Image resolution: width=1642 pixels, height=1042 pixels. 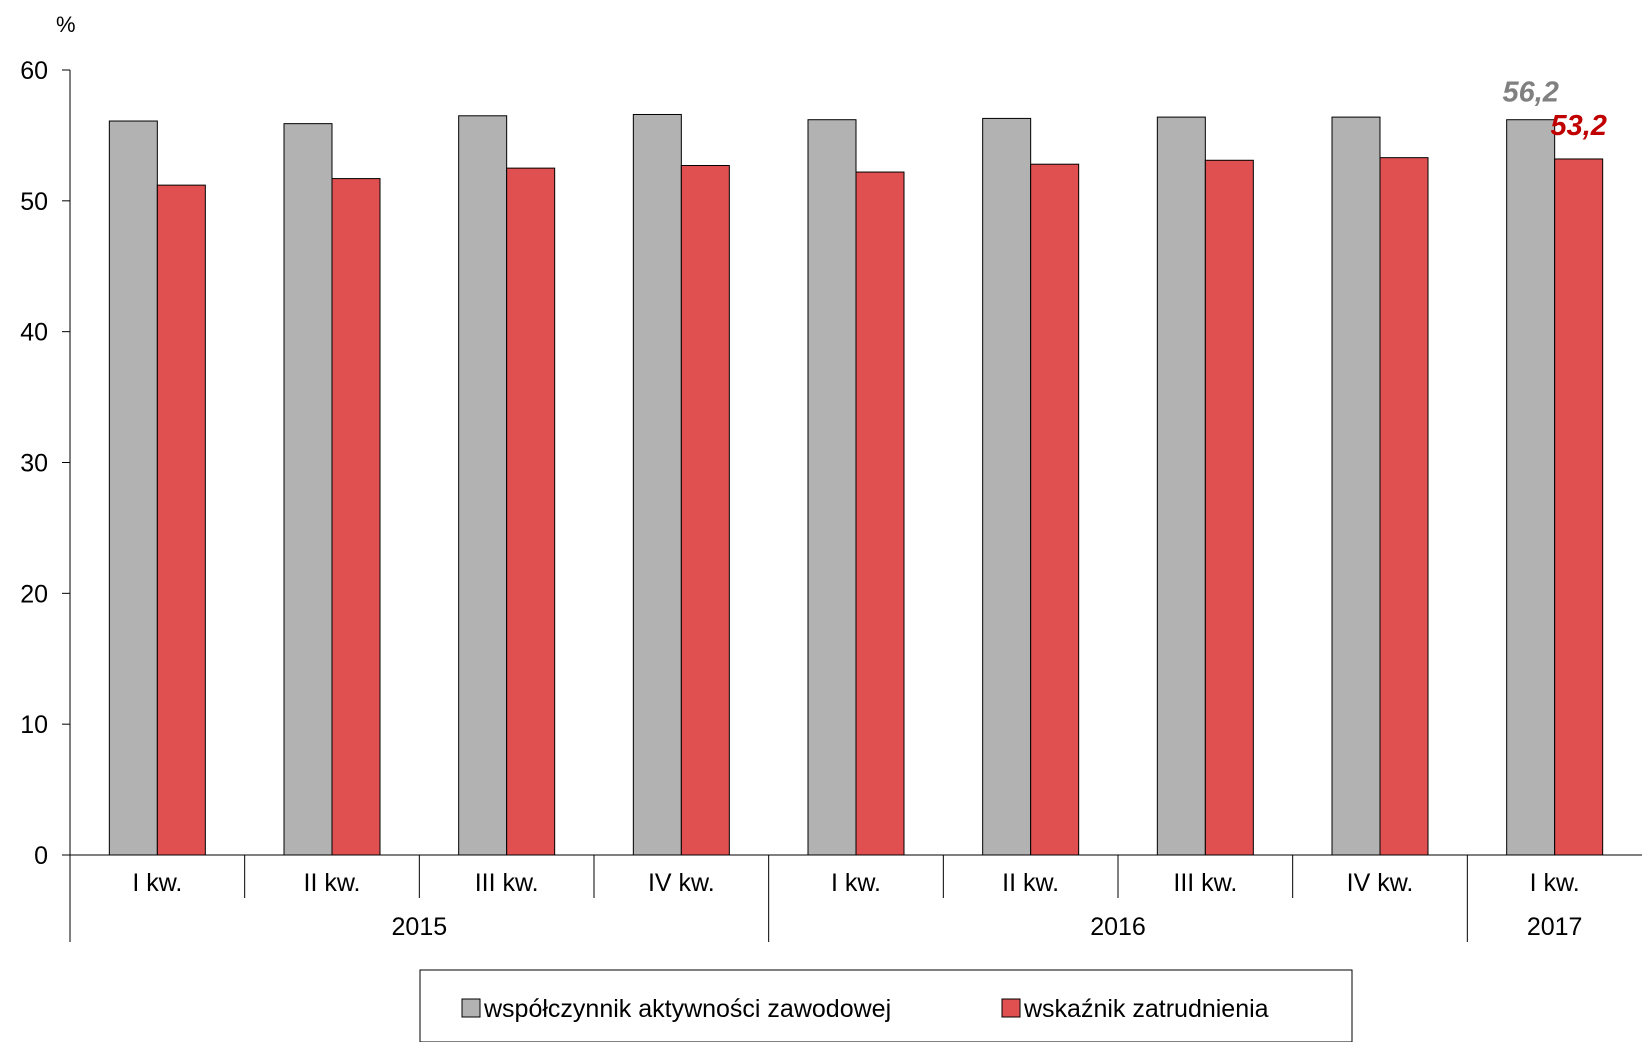 What do you see at coordinates (420, 927) in the screenshot?
I see `year-group-label: 2015` at bounding box center [420, 927].